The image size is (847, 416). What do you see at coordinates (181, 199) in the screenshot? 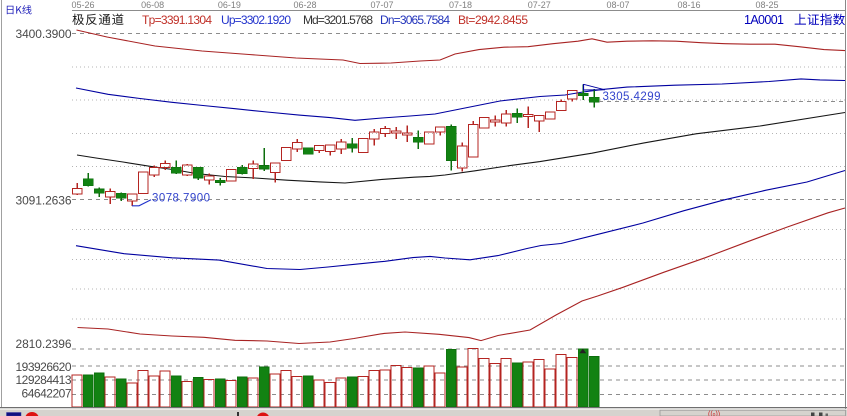
I see `svg-text: 3078.7900` at bounding box center [181, 199].